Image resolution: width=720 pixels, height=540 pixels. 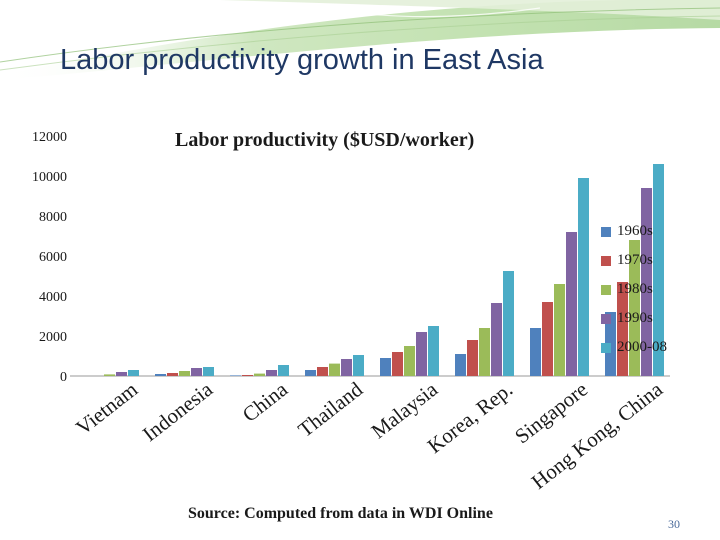 I want to click on bar-1960s-indonesia, so click(x=160, y=375).